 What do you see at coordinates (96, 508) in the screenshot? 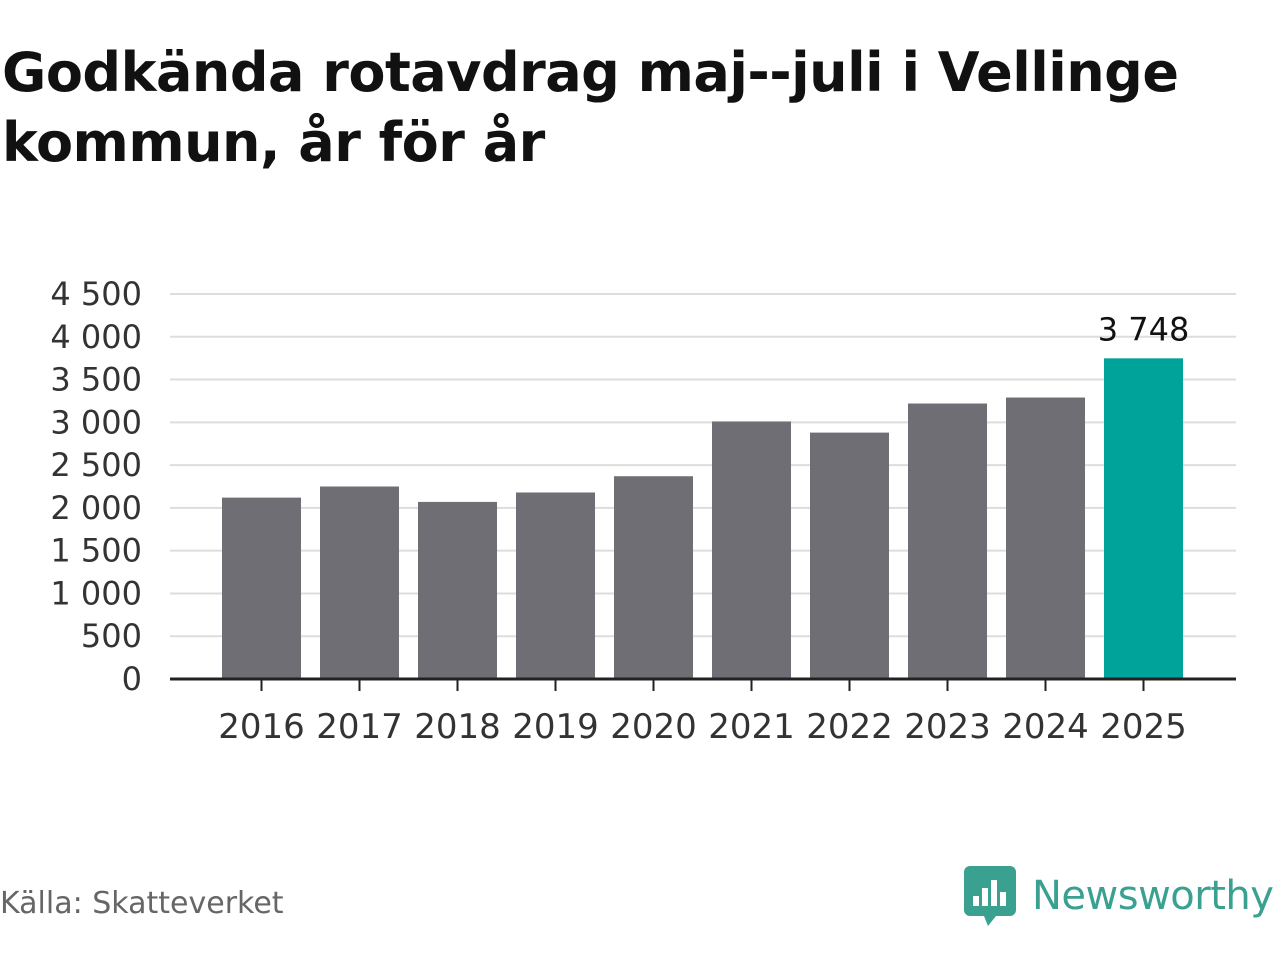
I see `y-tick-label: 2 000` at bounding box center [96, 508].